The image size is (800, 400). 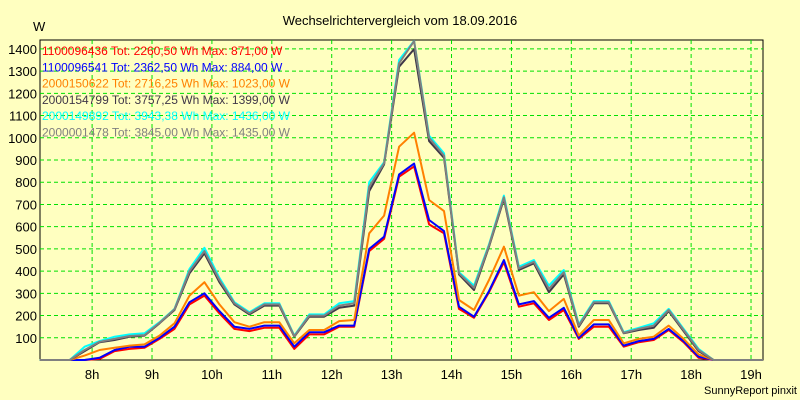 What do you see at coordinates (691, 374) in the screenshot?
I see `x-tick-label: 18h` at bounding box center [691, 374].